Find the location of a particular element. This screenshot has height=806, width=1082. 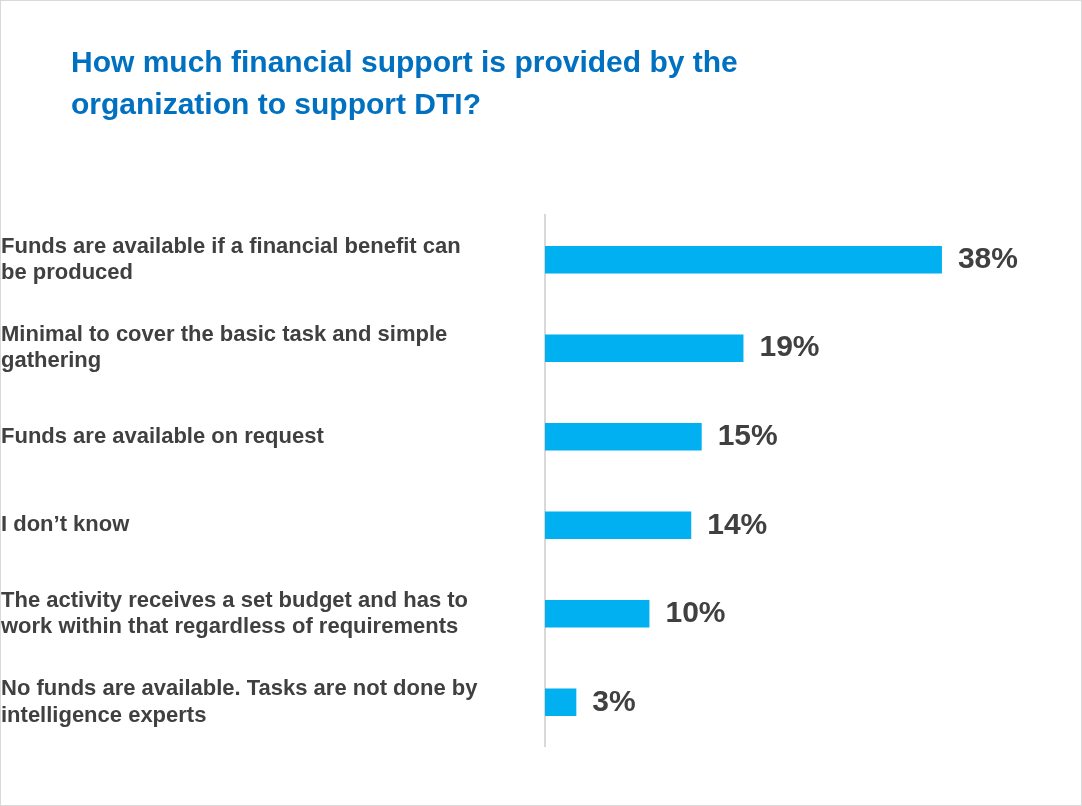

y-tick-label: Funds are available on request is located at coordinates (163, 435).